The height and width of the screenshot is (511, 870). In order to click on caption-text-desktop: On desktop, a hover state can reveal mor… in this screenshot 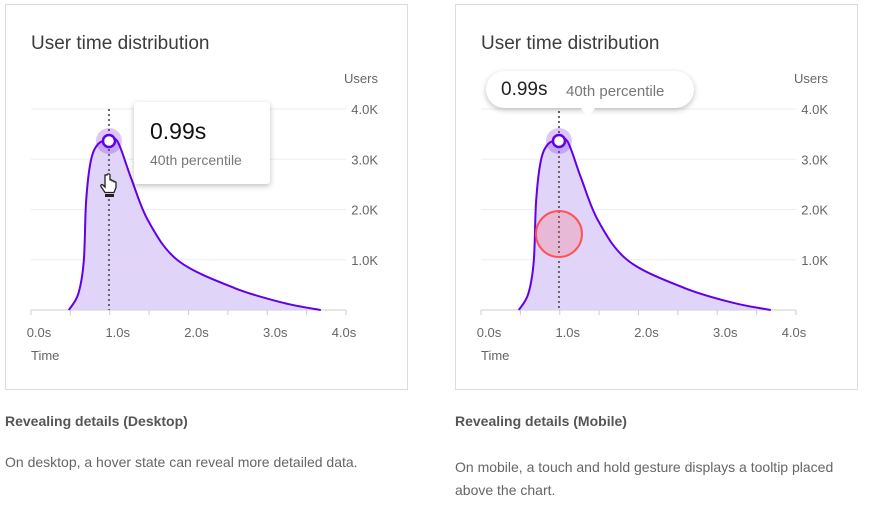, I will do `click(181, 462)`.